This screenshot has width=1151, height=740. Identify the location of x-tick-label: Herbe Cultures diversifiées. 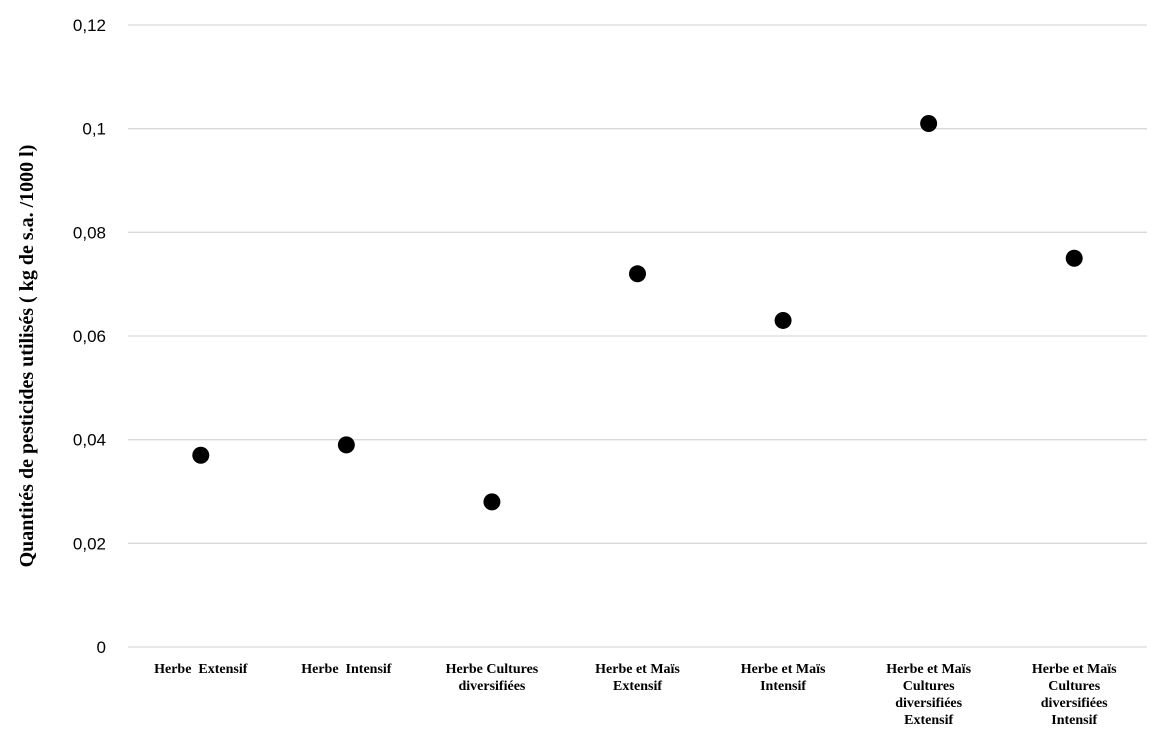
(492, 678).